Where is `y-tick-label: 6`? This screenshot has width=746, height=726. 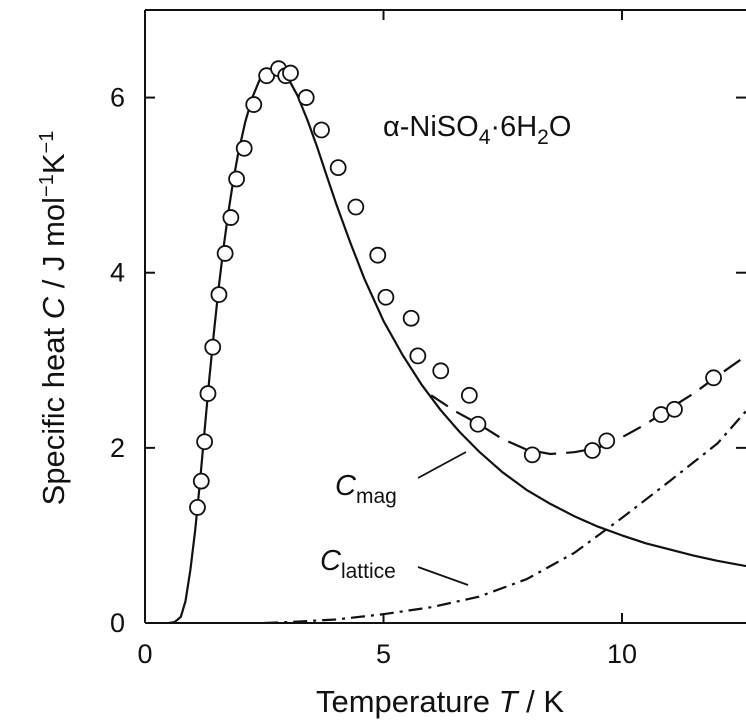
y-tick-label: 6 is located at coordinates (117, 98).